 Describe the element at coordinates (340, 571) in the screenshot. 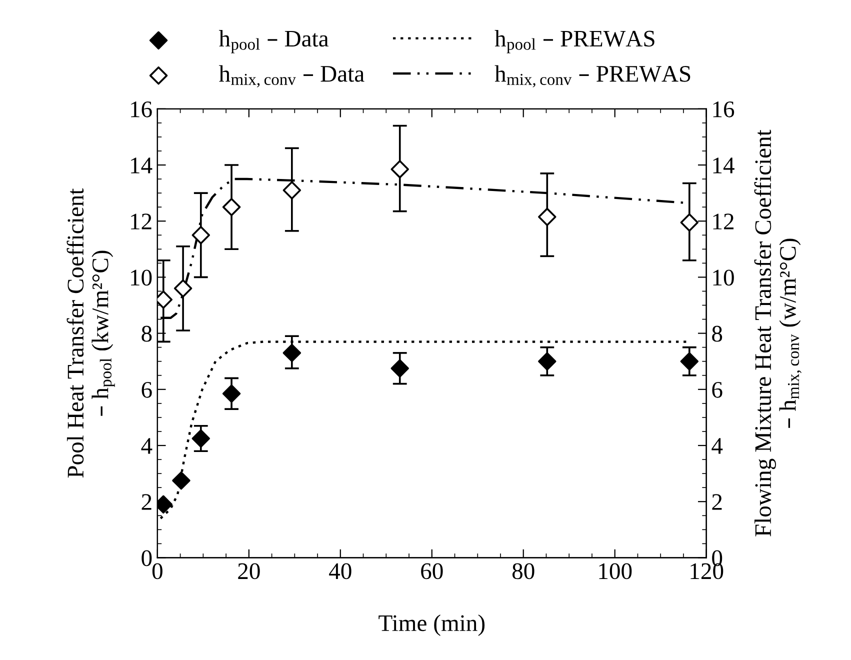

I see `x-tick-label: 40` at that location.